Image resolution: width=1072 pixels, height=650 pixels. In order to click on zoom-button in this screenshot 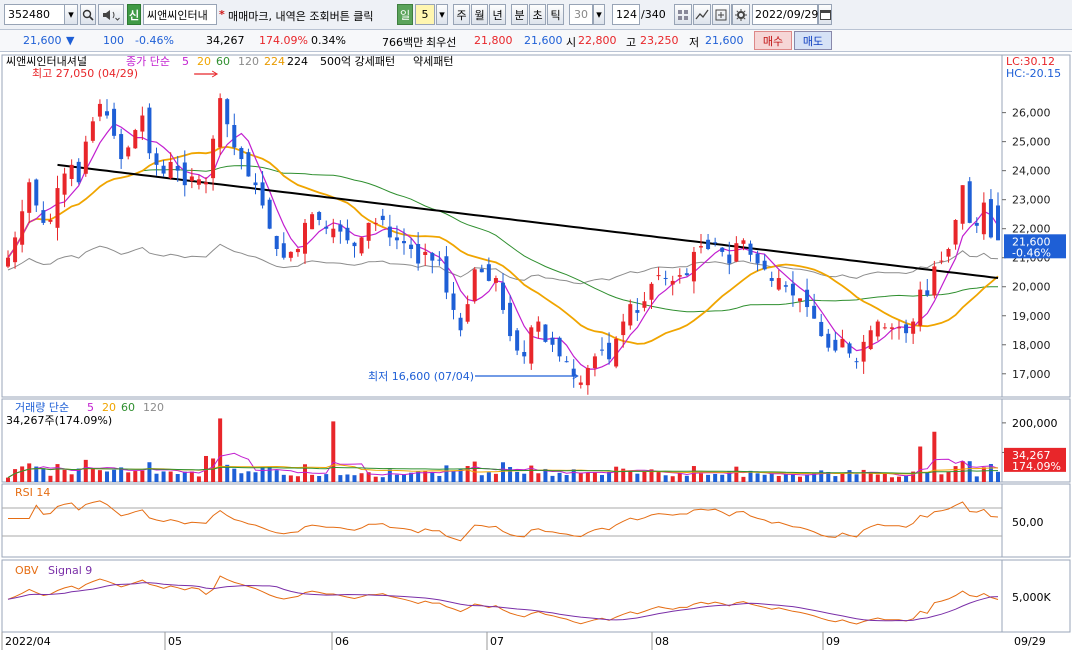, I will do `click(721, 14)`.